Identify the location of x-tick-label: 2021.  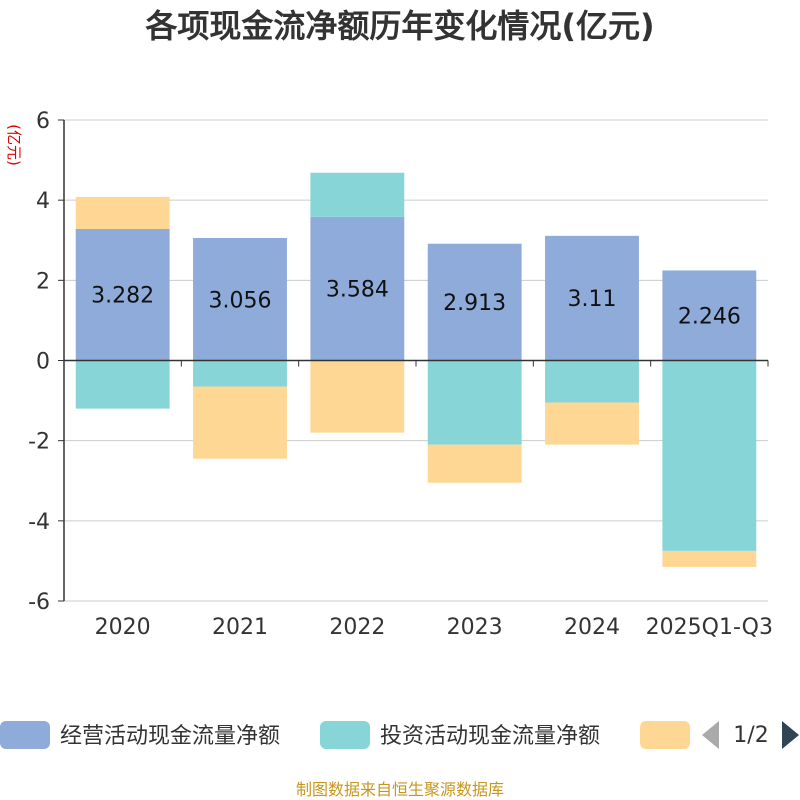
(240, 627).